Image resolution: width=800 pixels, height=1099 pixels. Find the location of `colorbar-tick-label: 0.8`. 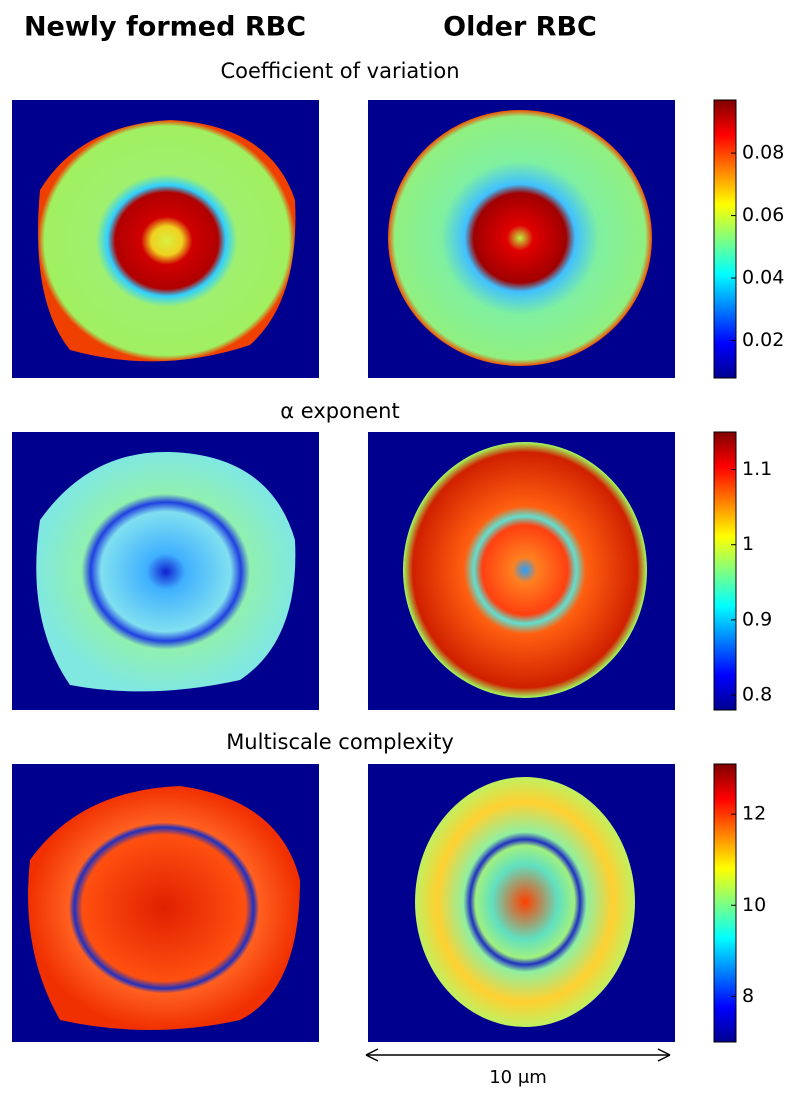

colorbar-tick-label: 0.8 is located at coordinates (757, 694).